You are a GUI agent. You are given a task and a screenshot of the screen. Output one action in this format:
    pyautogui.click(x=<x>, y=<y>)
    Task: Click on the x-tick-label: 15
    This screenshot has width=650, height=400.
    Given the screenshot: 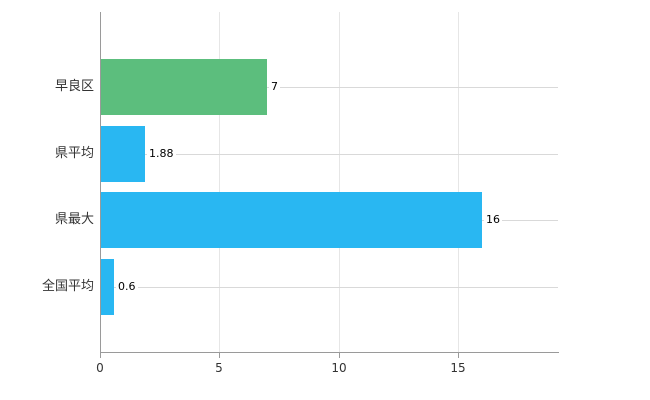 What is the action you would take?
    pyautogui.click(x=458, y=368)
    